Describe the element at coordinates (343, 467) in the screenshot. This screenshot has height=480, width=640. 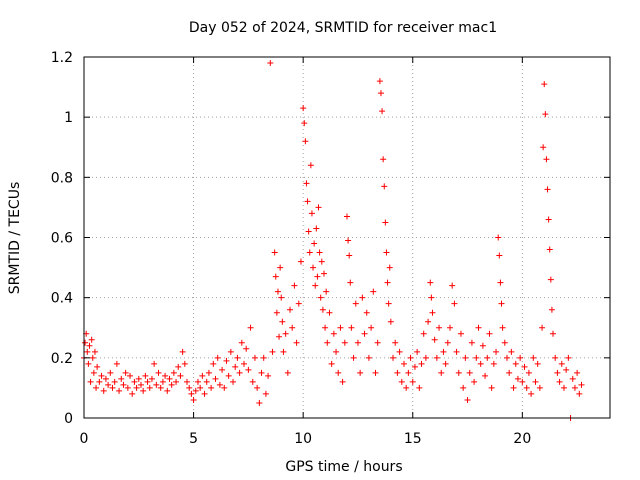
I see `x-axis-title: GPS time / hours` at that location.